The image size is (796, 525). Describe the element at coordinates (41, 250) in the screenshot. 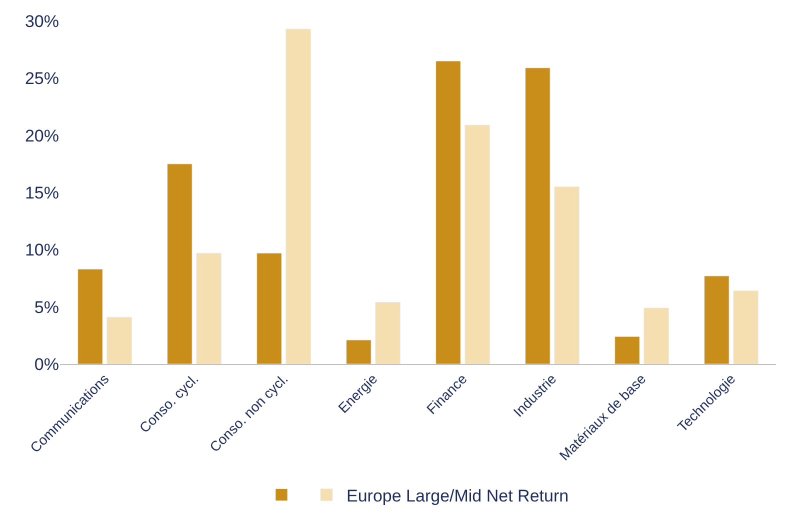

I see `y-tick-label: 10%` at that location.